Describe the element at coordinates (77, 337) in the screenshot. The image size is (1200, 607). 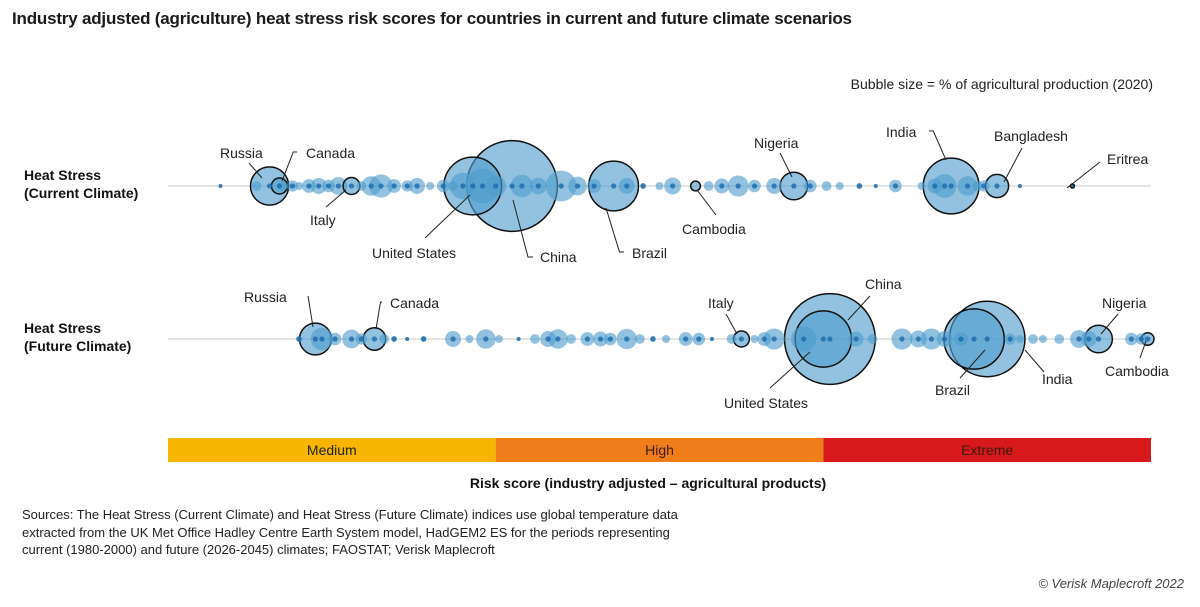
I see `row-label-future: Heat Stress (Future Climate)` at that location.